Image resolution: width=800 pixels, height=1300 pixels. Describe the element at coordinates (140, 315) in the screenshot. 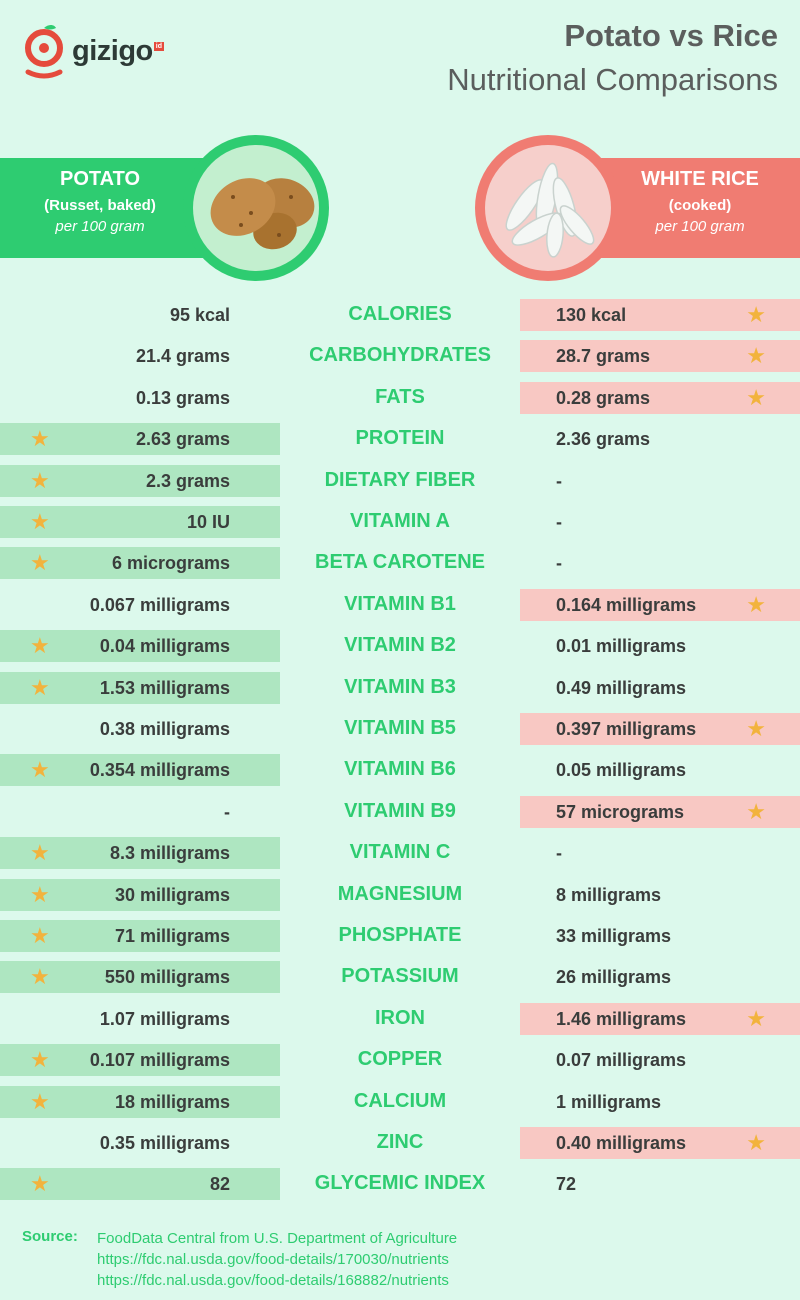

I see `potato-value-cell: 95 kcal` at that location.